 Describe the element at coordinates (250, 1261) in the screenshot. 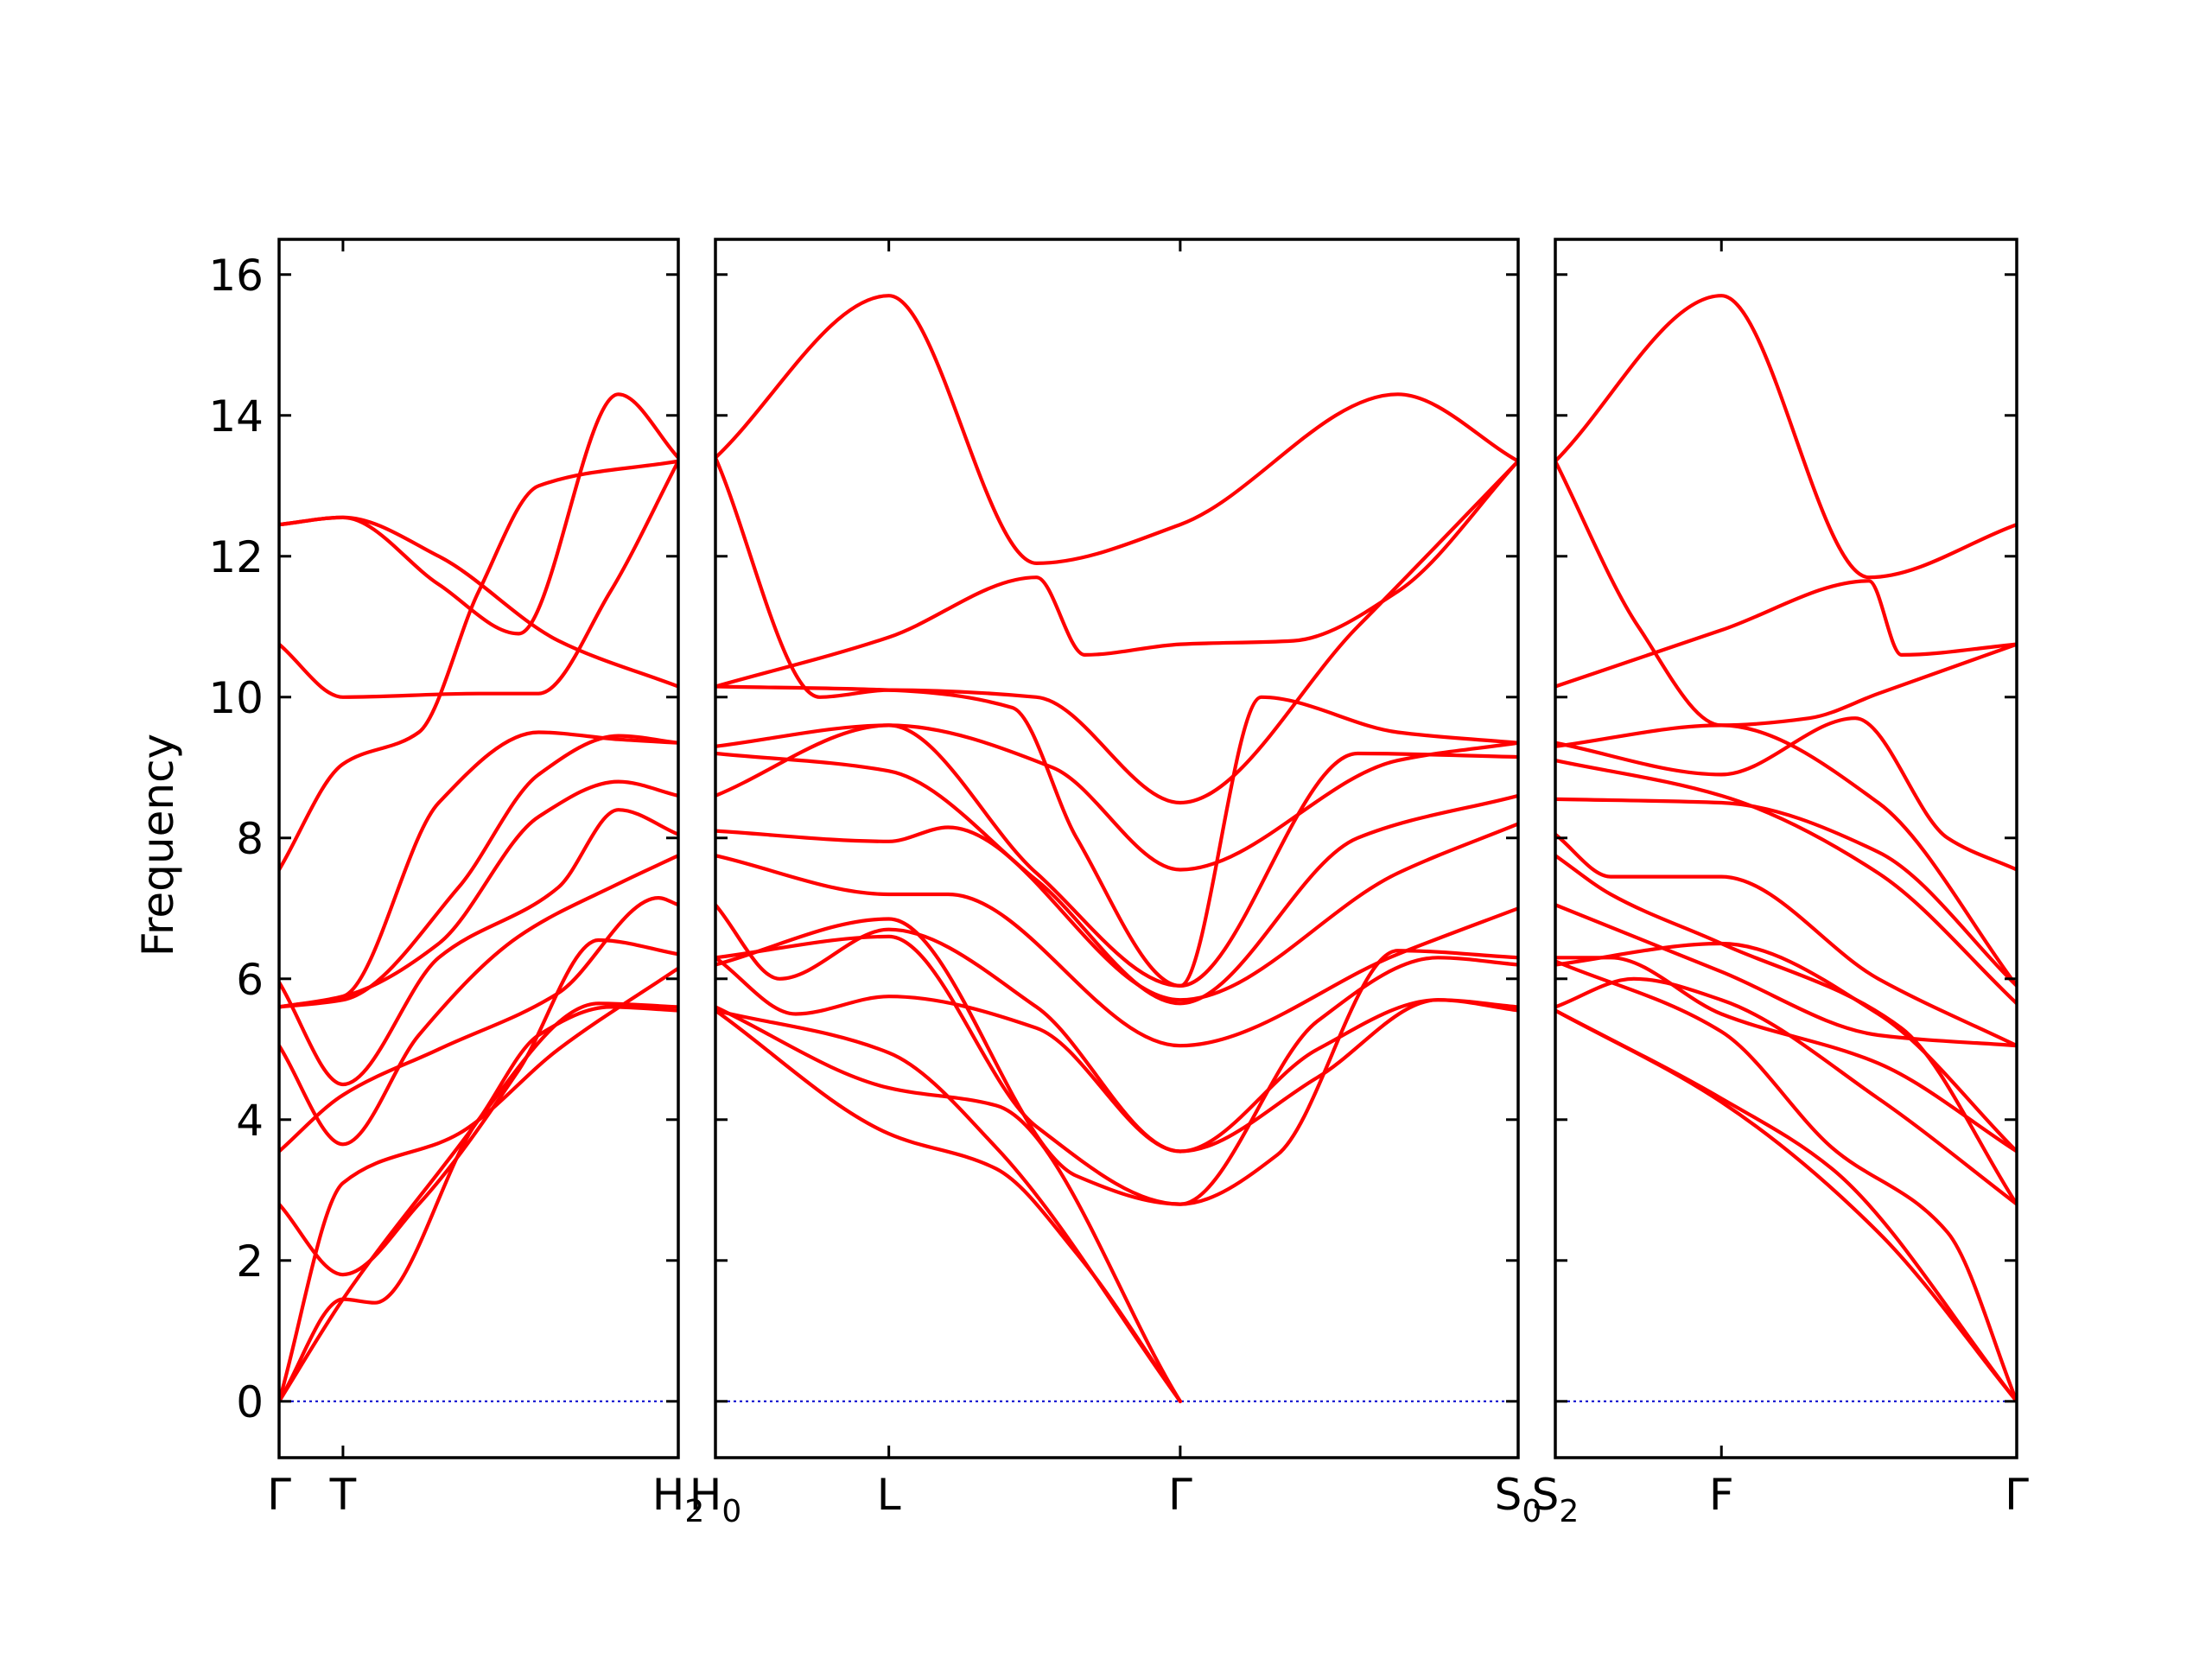

I see `y-tick-label: 2` at that location.